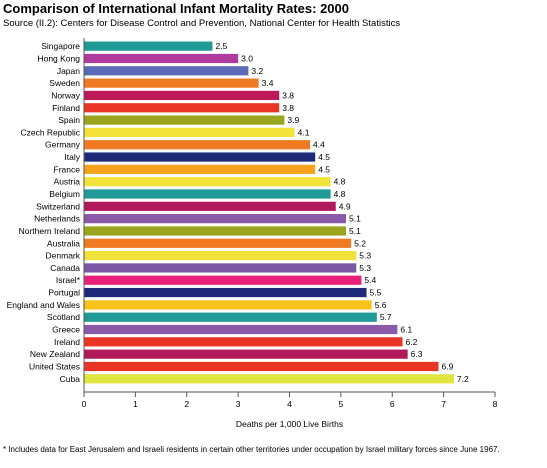 The height and width of the screenshot is (468, 547). Describe the element at coordinates (293, 120) in the screenshot. I see `value-label: 3.9` at that location.